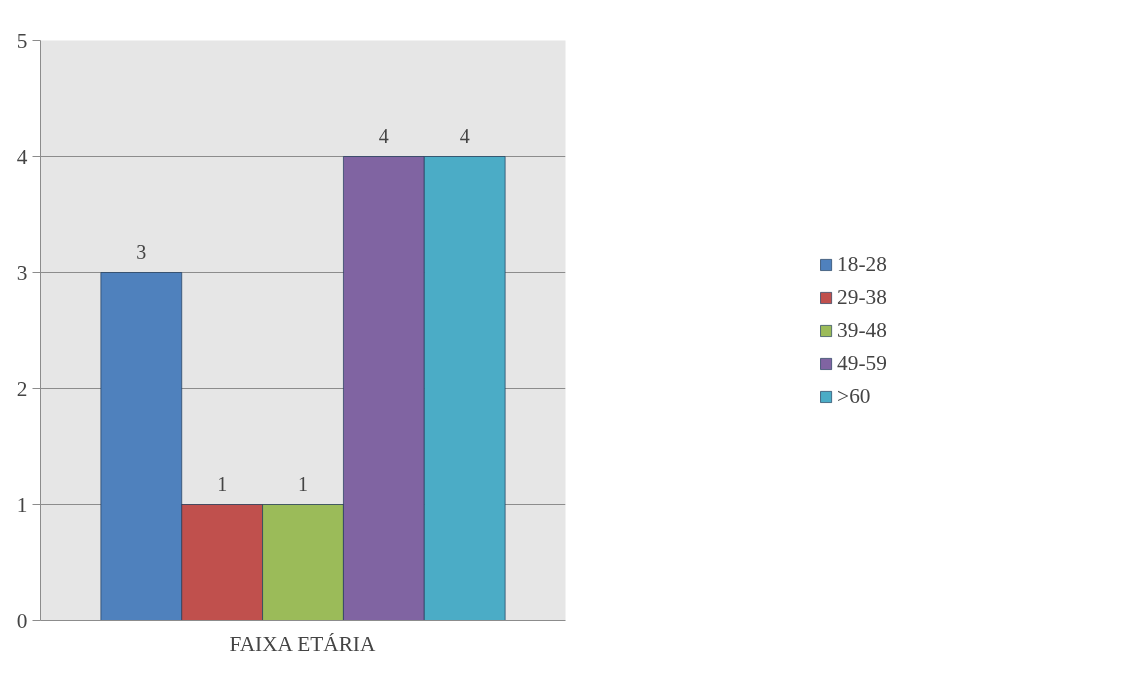  Describe the element at coordinates (862, 330) in the screenshot. I see `legend-label: 39-48` at that location.